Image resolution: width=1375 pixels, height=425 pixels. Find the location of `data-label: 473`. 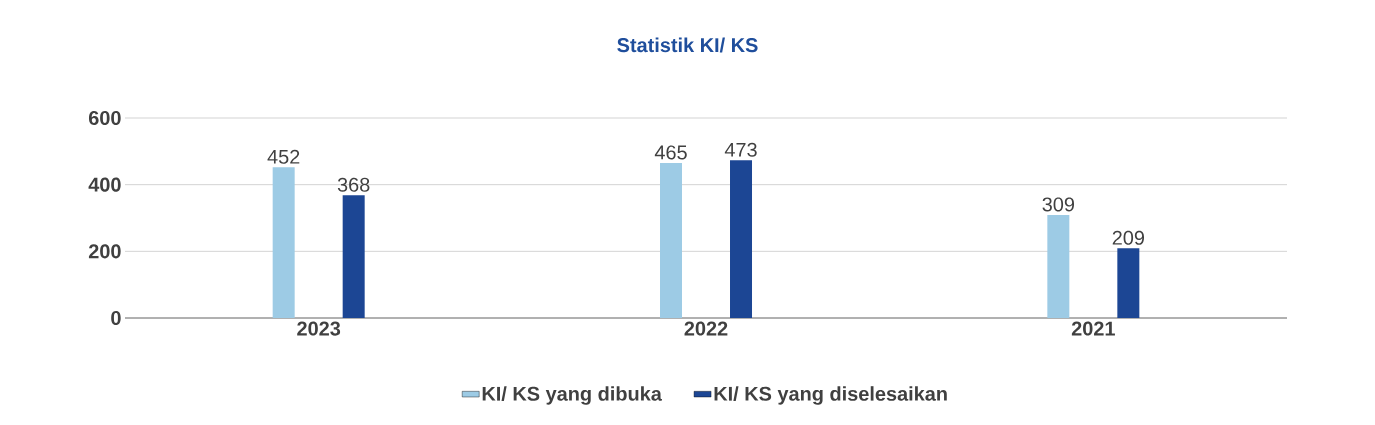

data-label: 473 is located at coordinates (740, 149).